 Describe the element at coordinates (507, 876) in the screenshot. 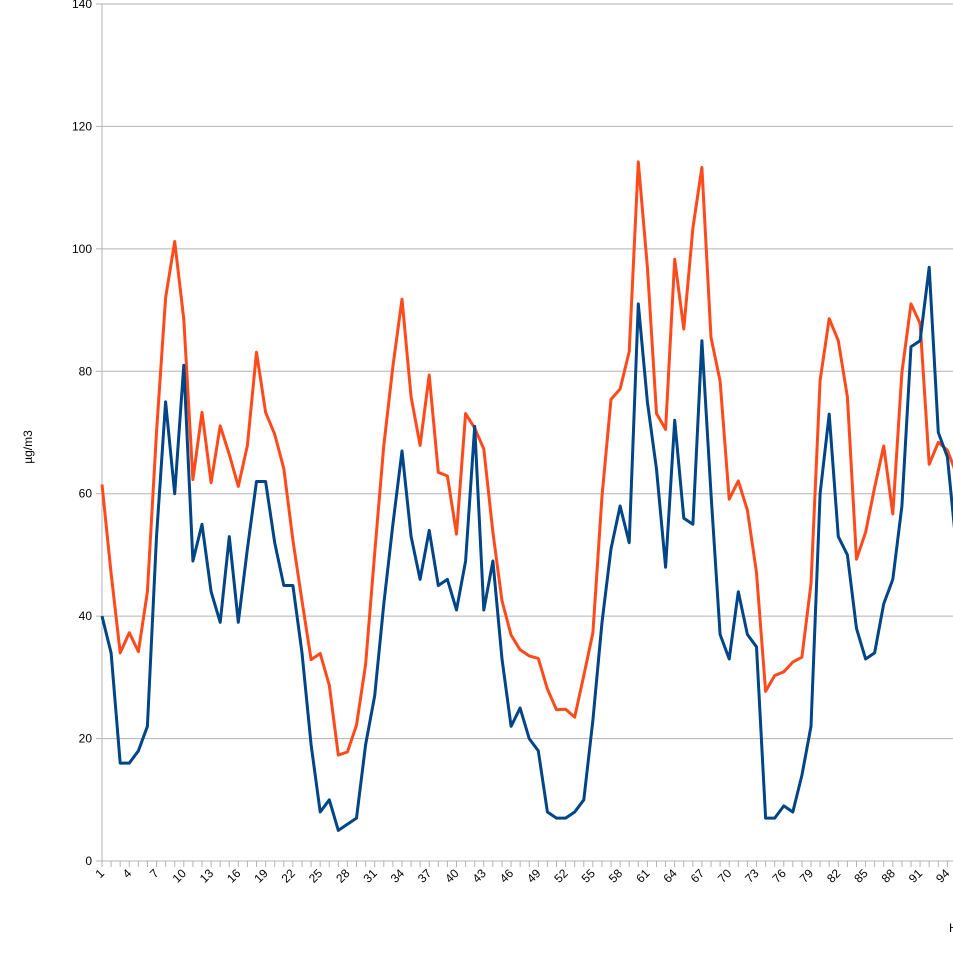

I see `x-tick-label: 46` at that location.